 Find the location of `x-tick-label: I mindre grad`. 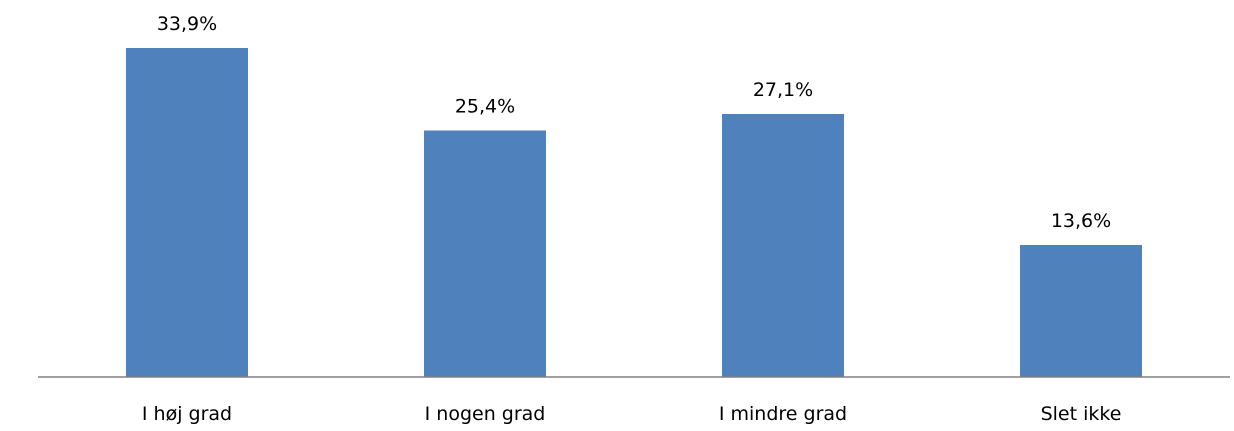

x-tick-label: I mindre grad is located at coordinates (783, 414).